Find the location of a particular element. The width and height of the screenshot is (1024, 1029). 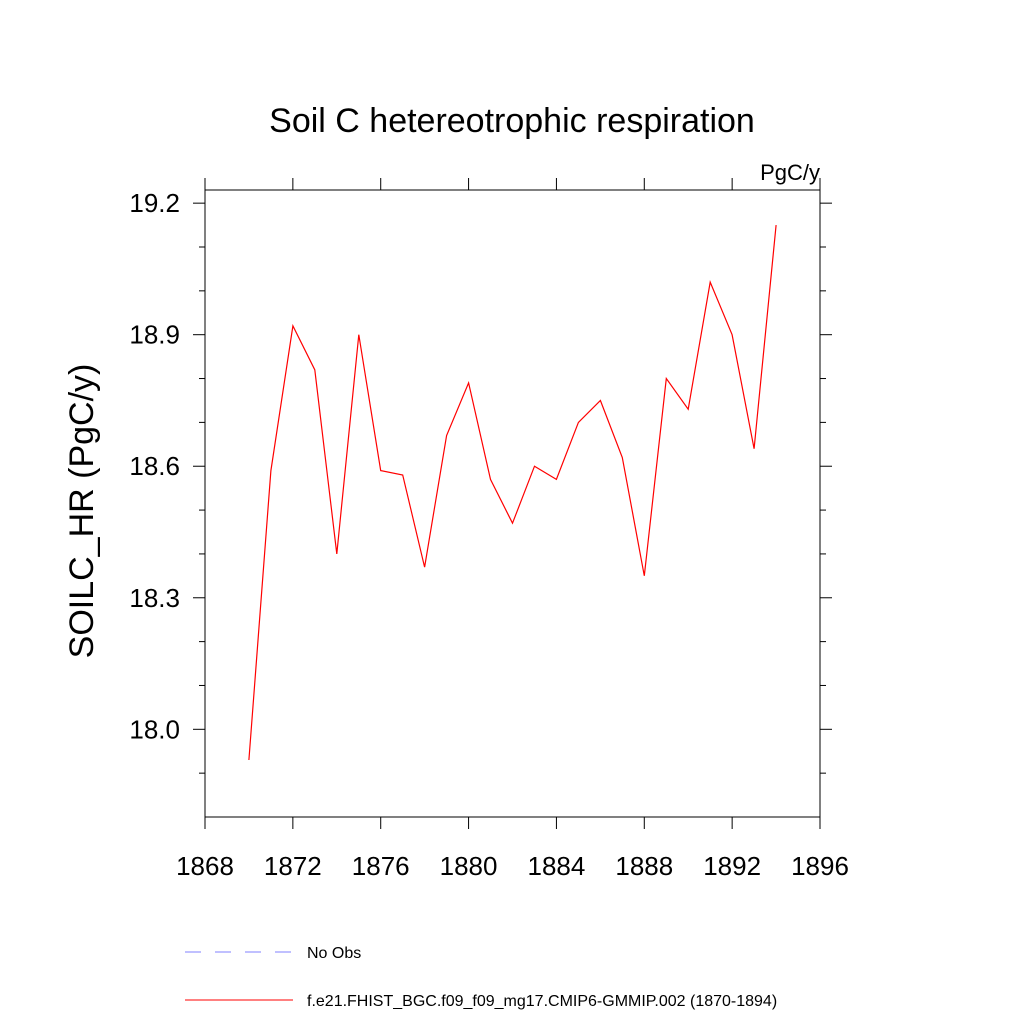

y-tick-label: 18.9 is located at coordinates (154, 335).